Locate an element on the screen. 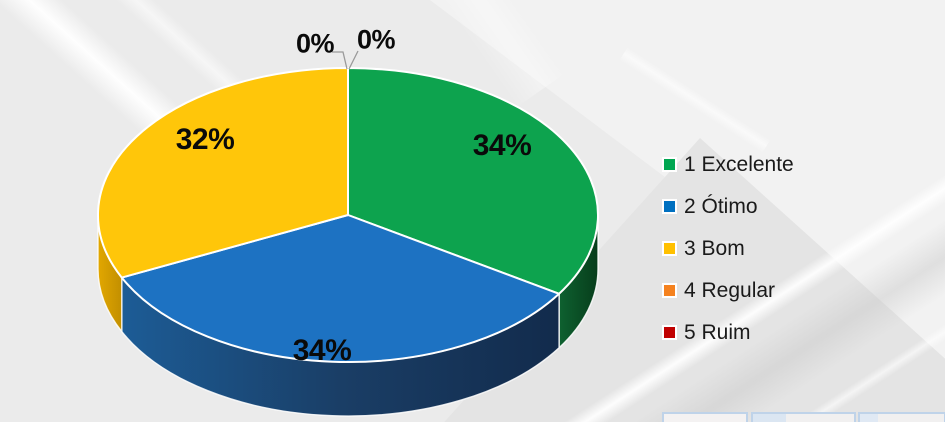 The image size is (945, 422). legend-item-otimo: 2 Ótimo is located at coordinates (728, 206).